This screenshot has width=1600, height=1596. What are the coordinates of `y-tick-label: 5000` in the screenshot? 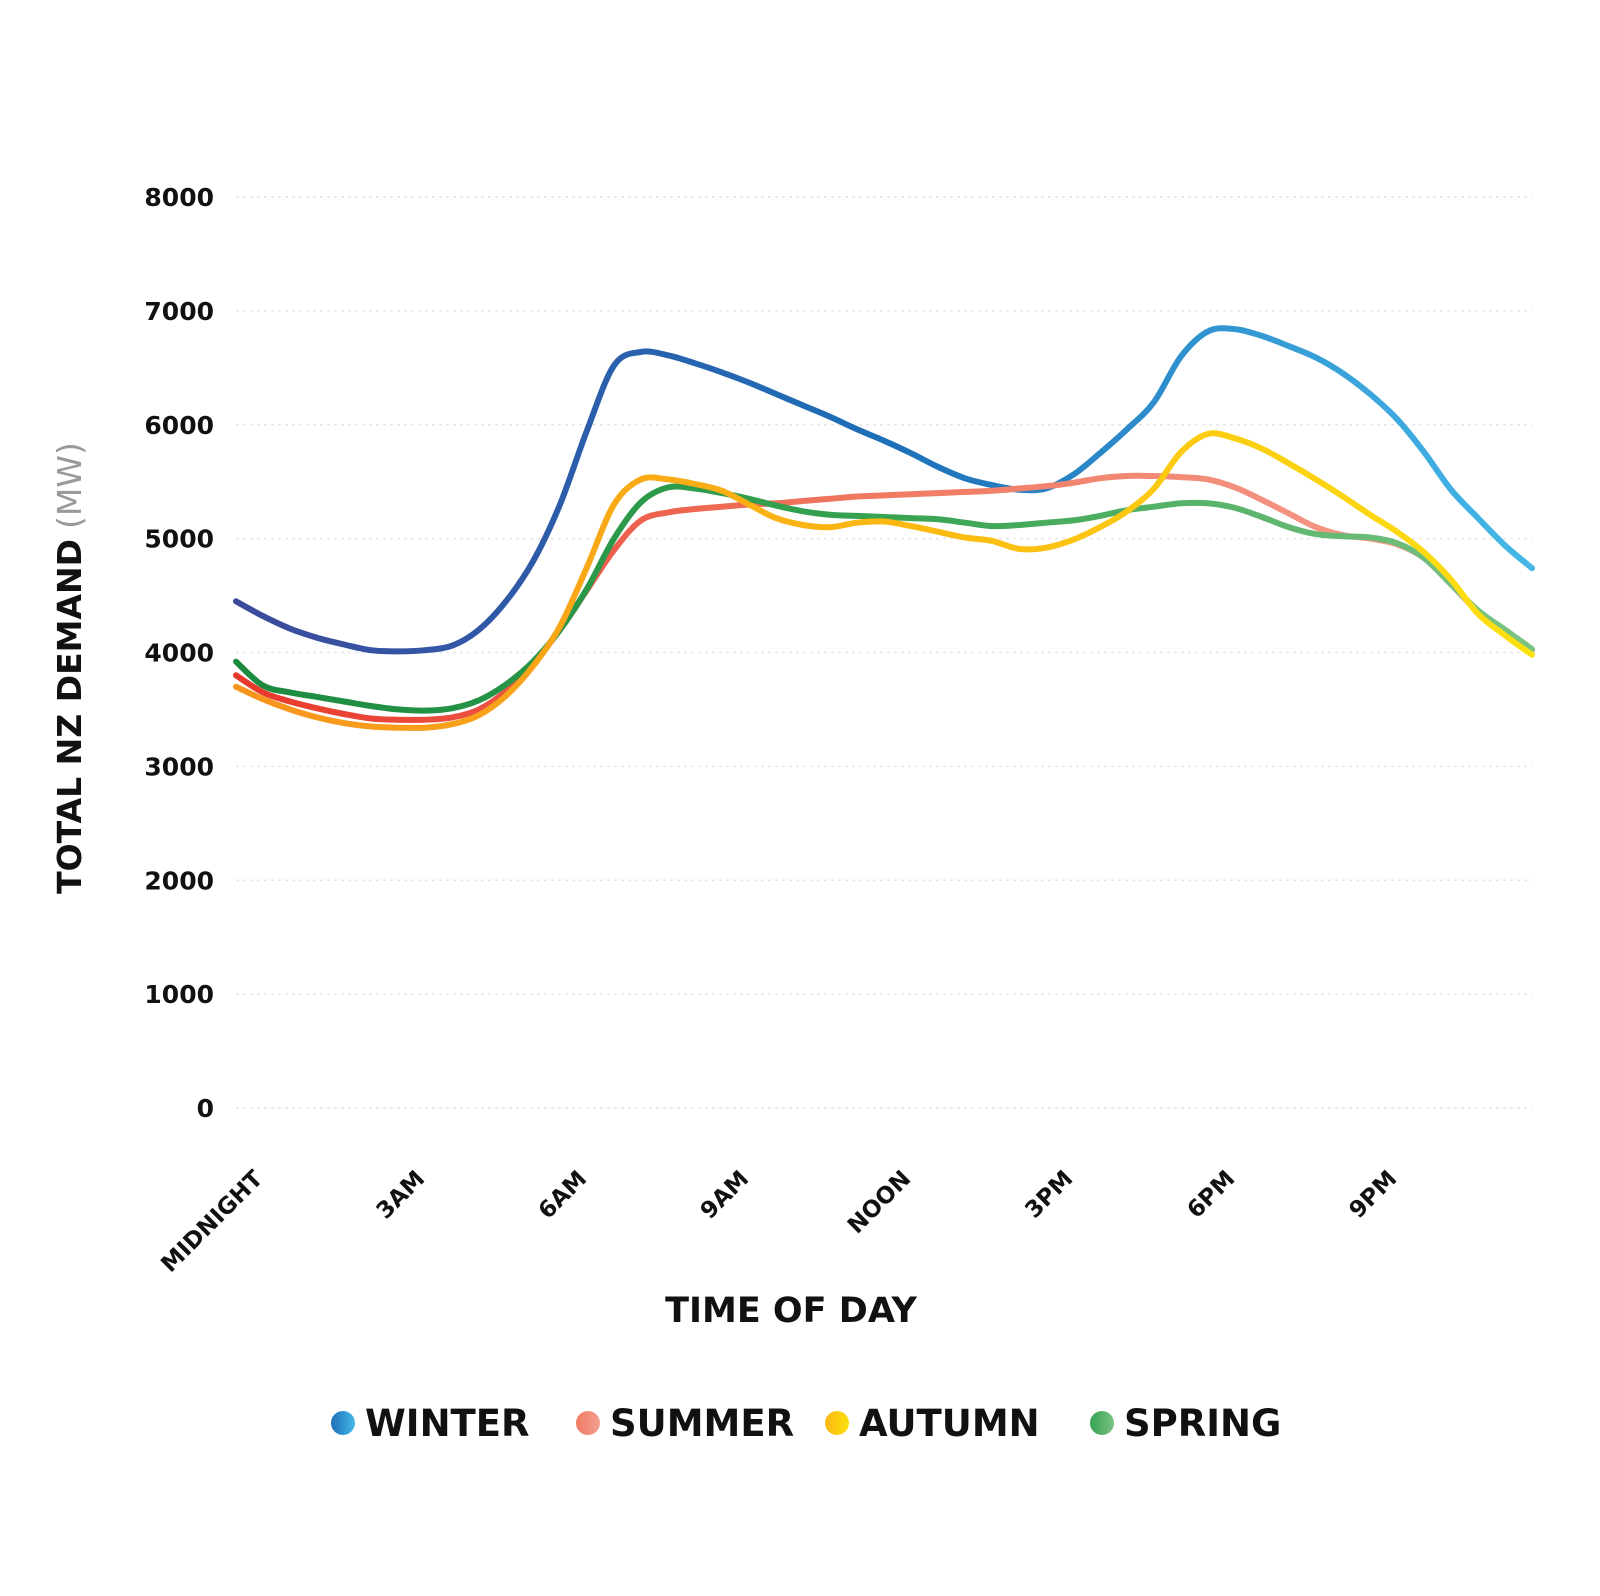 It's located at (179, 539).